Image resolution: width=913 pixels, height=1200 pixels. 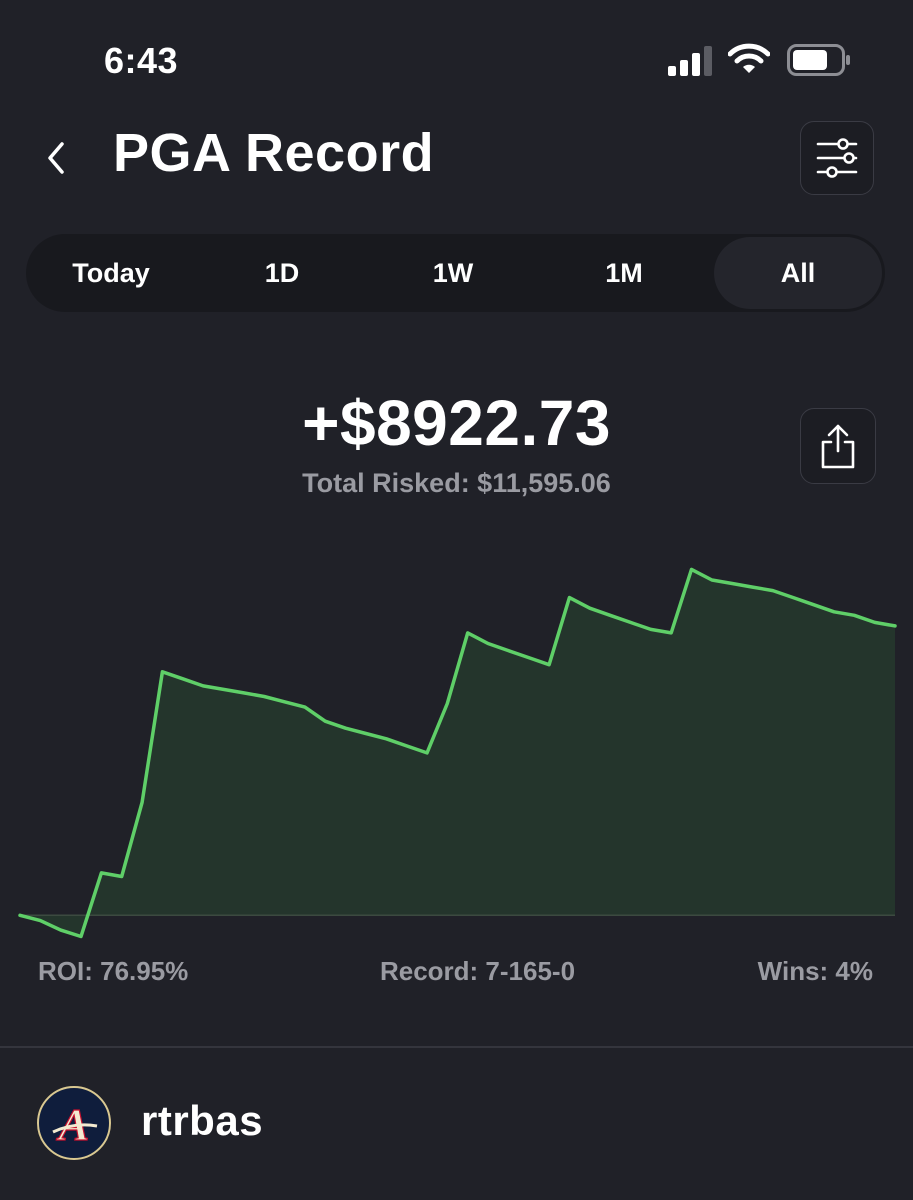 I want to click on tab-today: Today, so click(x=111, y=272).